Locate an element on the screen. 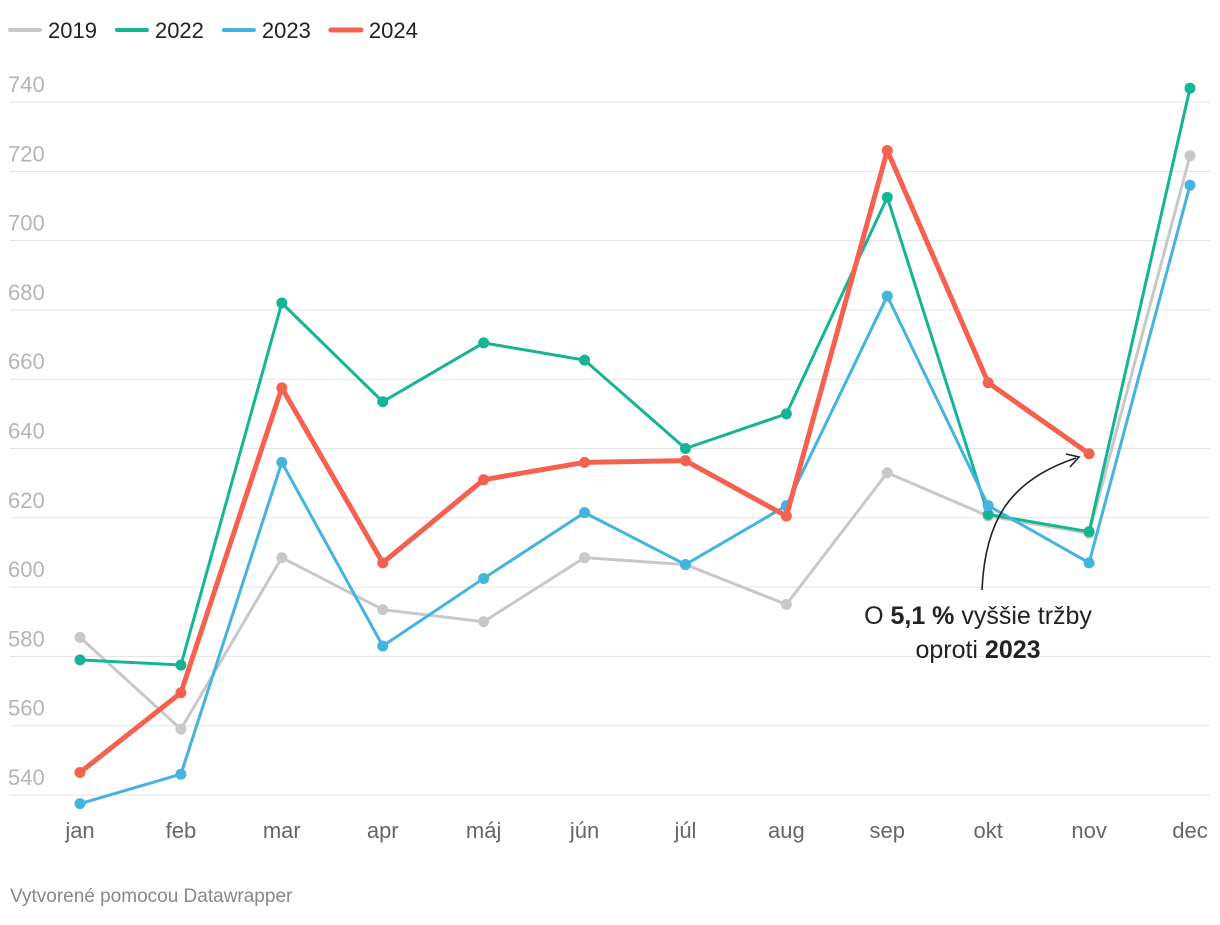  y-tick-label: 580 is located at coordinates (26, 638).